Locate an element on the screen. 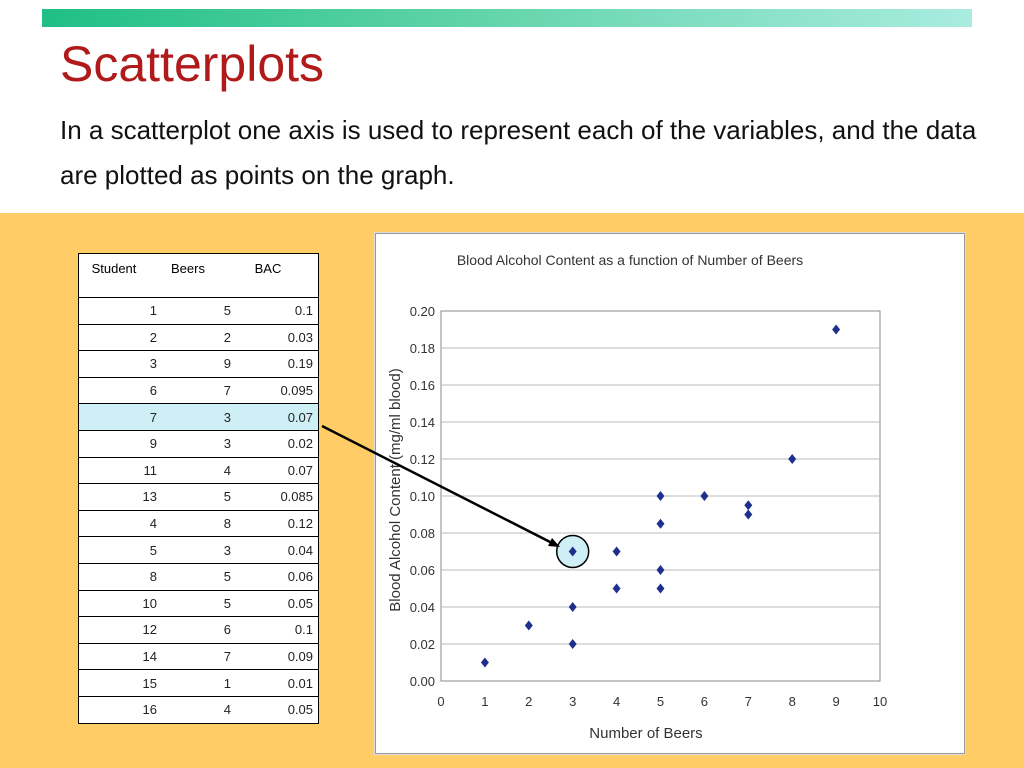 Image resolution: width=1024 pixels, height=768 pixels. table-row: 6 7 0.095 is located at coordinates (198, 390).